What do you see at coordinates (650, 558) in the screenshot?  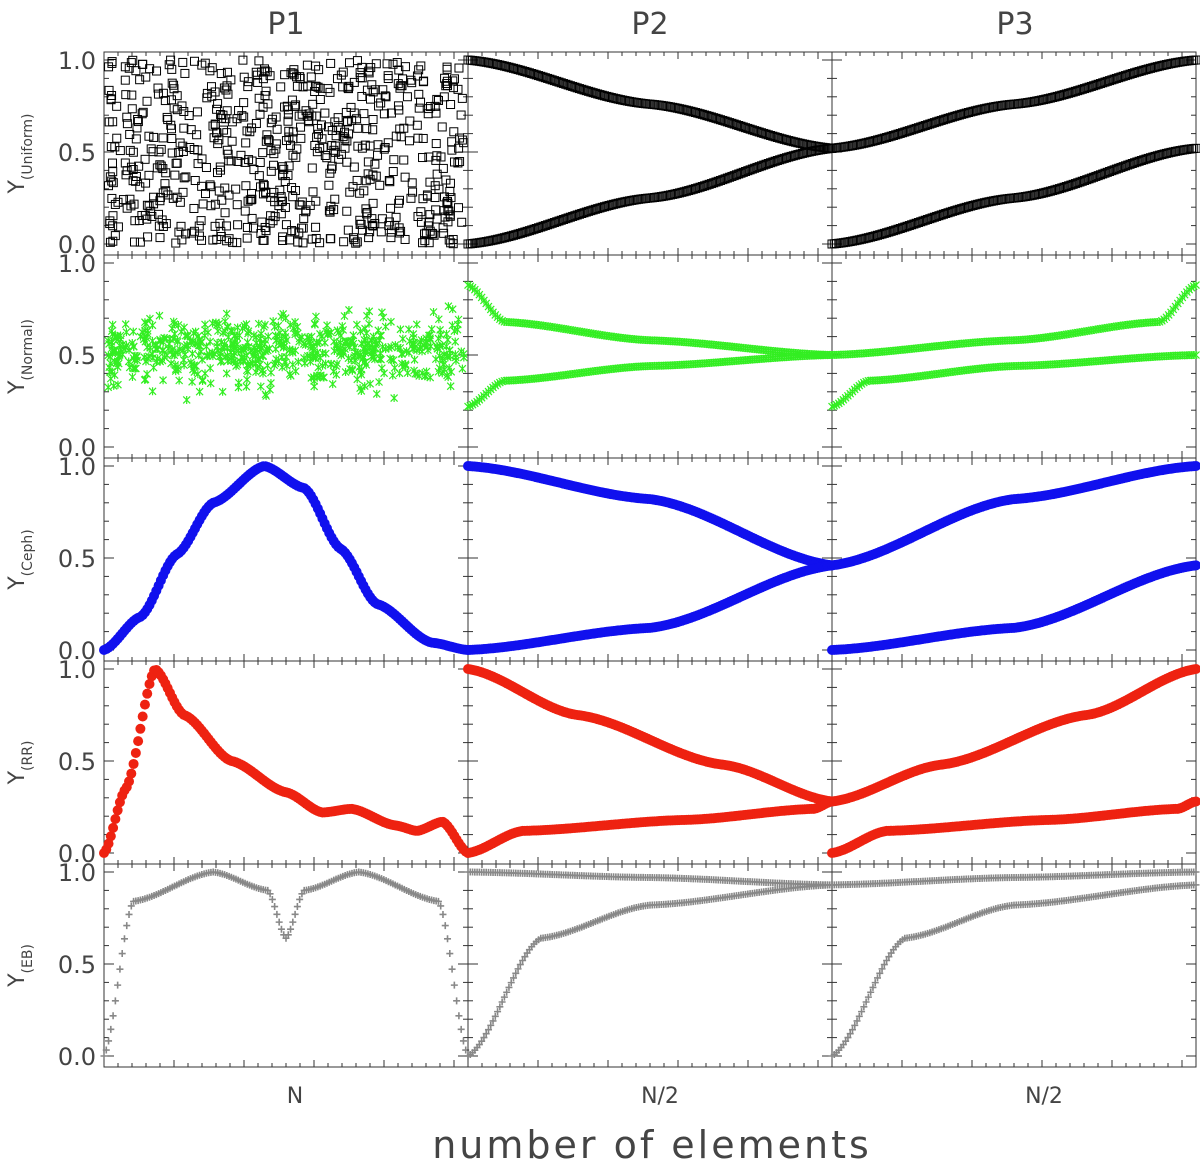 I see `series-marks` at bounding box center [650, 558].